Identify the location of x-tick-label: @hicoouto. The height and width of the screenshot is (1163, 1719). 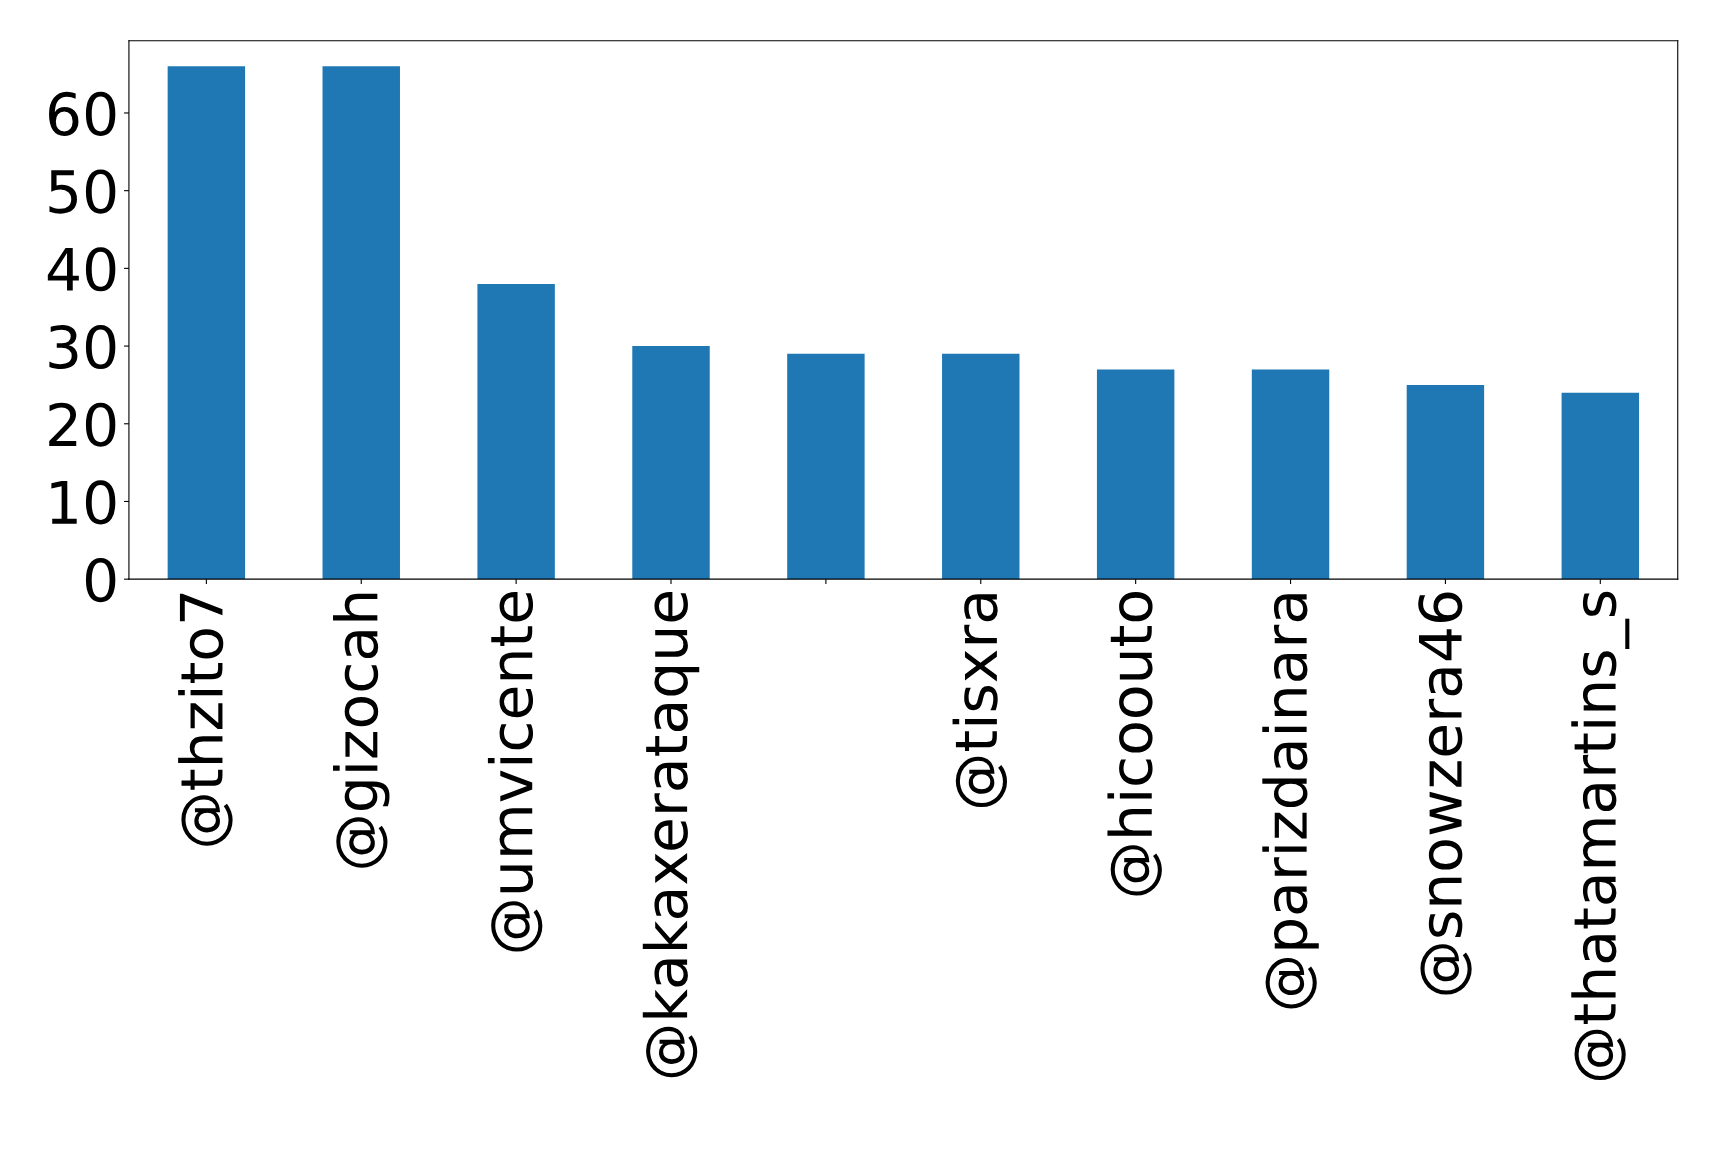
(1134, 744).